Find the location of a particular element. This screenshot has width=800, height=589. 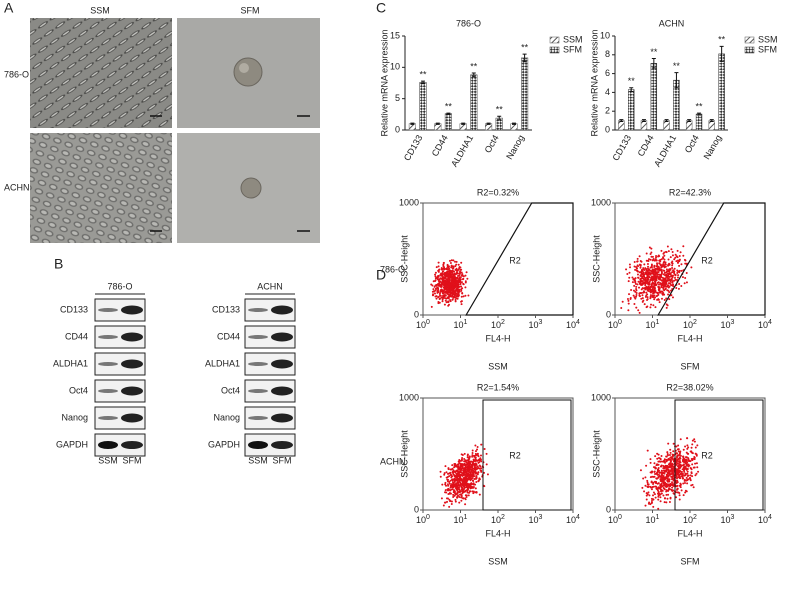

protein-label: CD44 is located at coordinates (76, 336).